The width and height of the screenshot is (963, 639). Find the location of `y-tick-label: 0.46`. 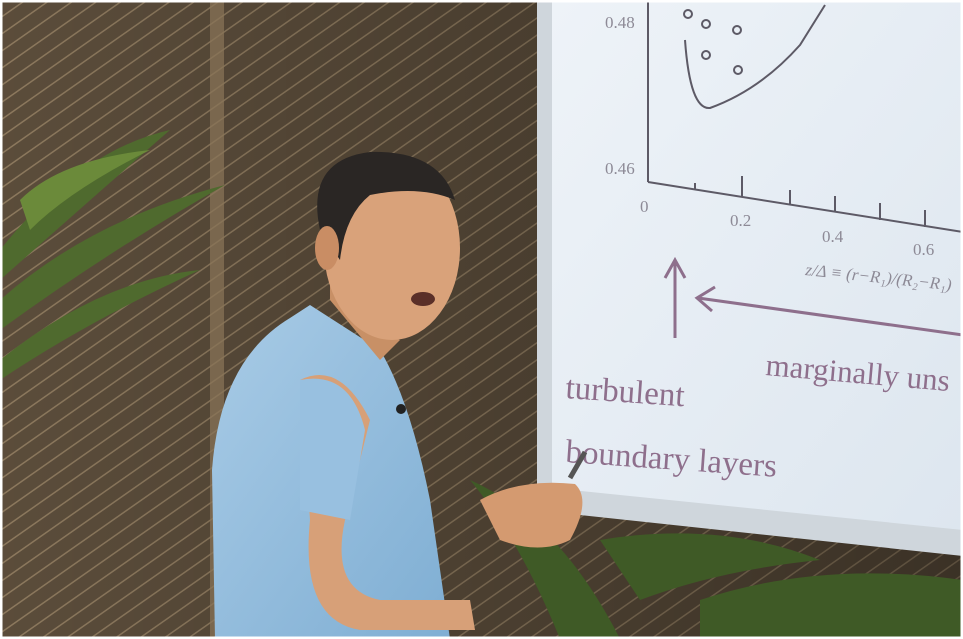

y-tick-label: 0.46 is located at coordinates (620, 168).